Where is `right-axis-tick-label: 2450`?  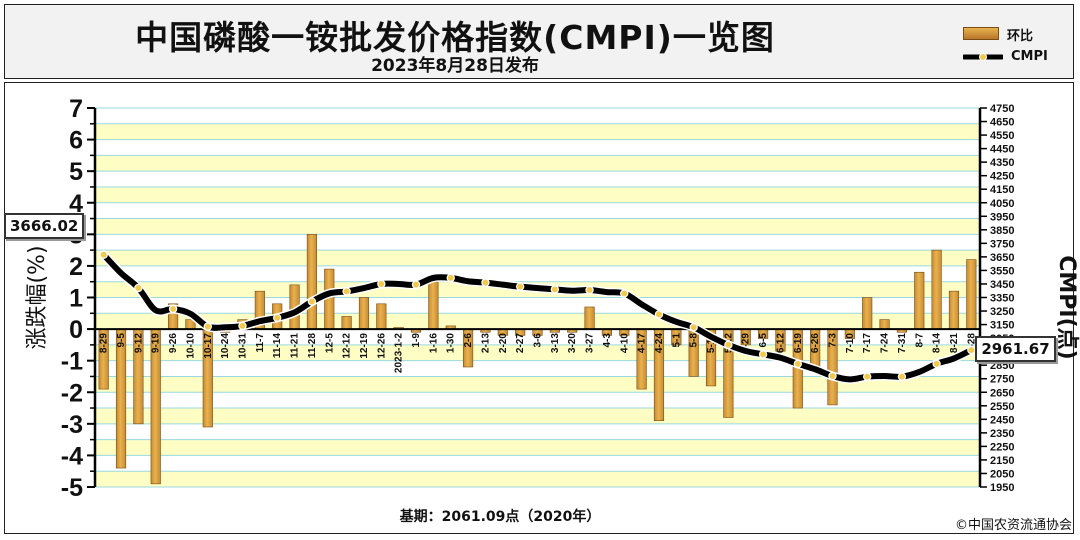
right-axis-tick-label: 2450 is located at coordinates (1002, 420).